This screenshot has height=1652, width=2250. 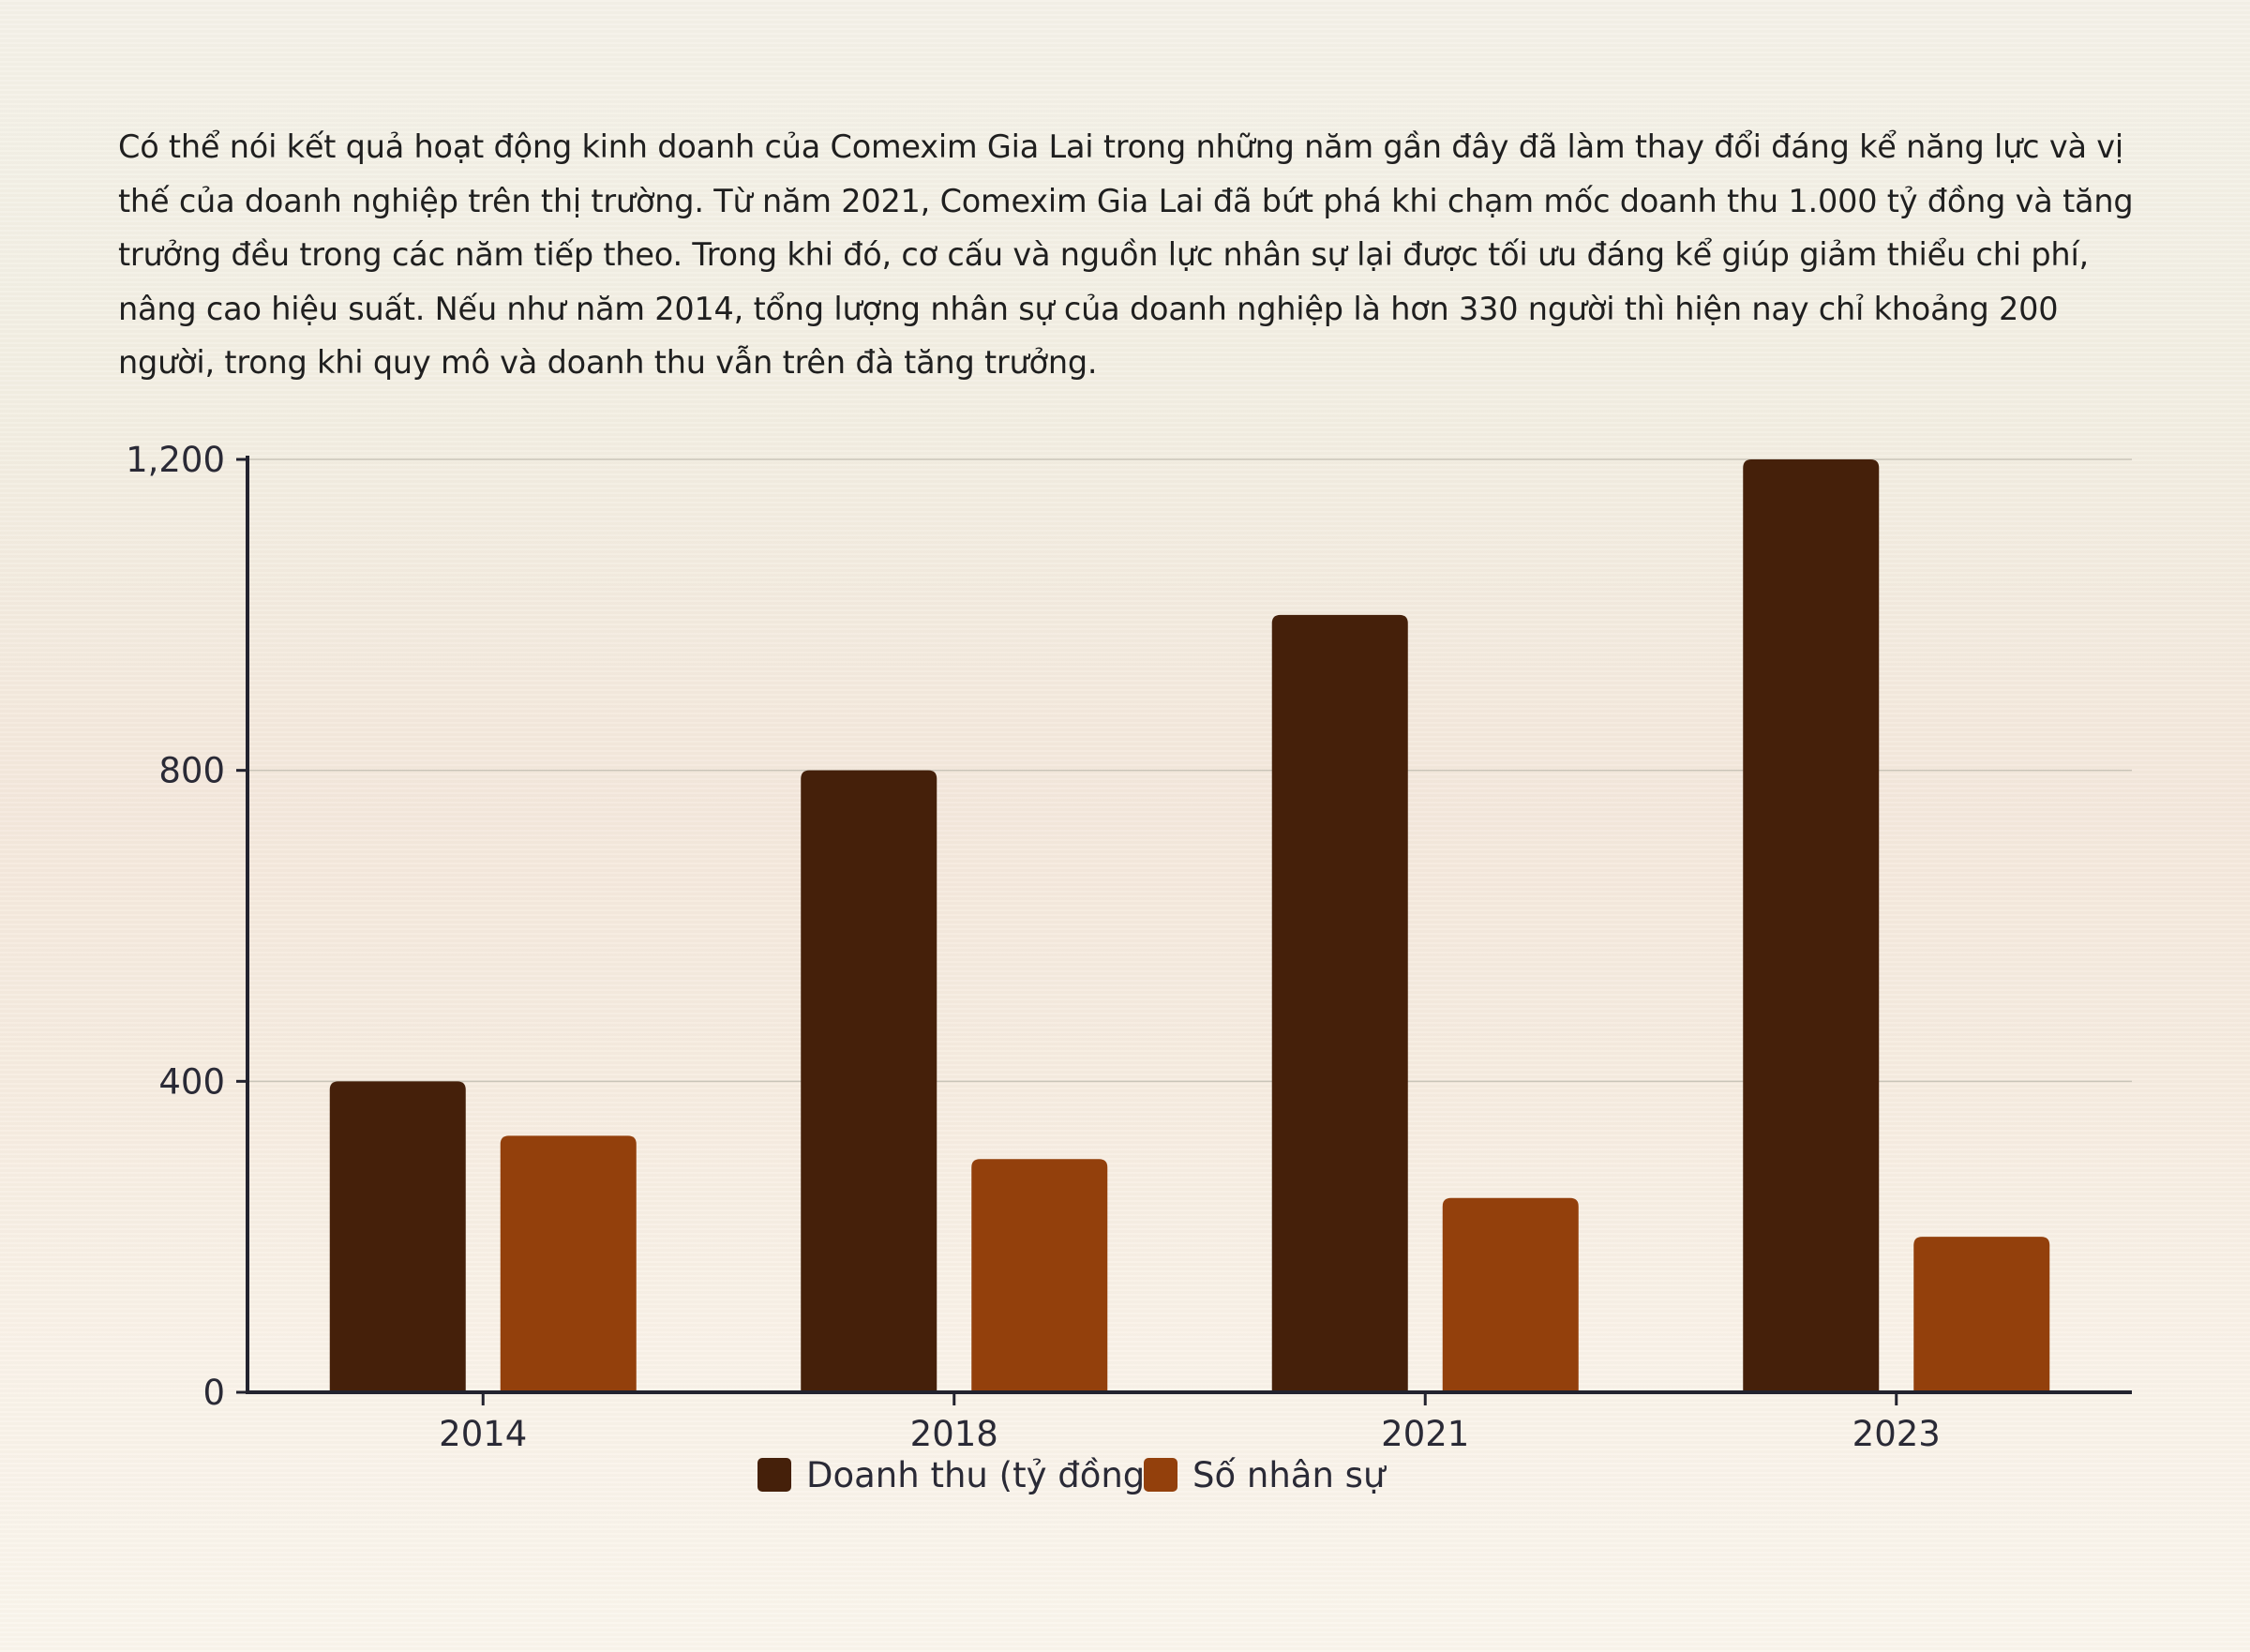 What do you see at coordinates (1161, 1475) in the screenshot?
I see `legend-swatch-nhan-su` at bounding box center [1161, 1475].